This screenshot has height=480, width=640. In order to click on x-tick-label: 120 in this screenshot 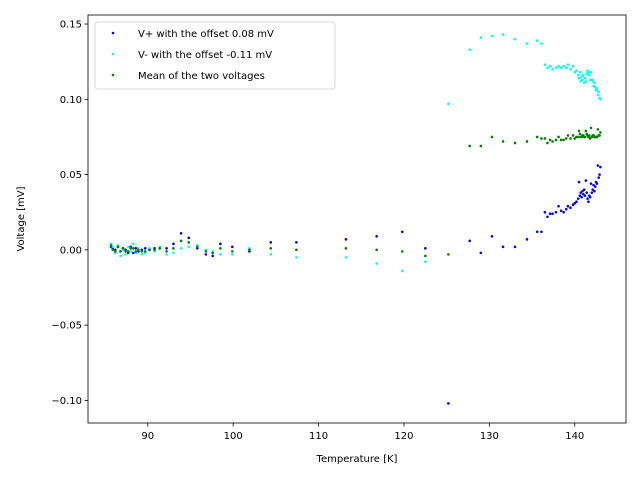, I will do `click(403, 436)`.